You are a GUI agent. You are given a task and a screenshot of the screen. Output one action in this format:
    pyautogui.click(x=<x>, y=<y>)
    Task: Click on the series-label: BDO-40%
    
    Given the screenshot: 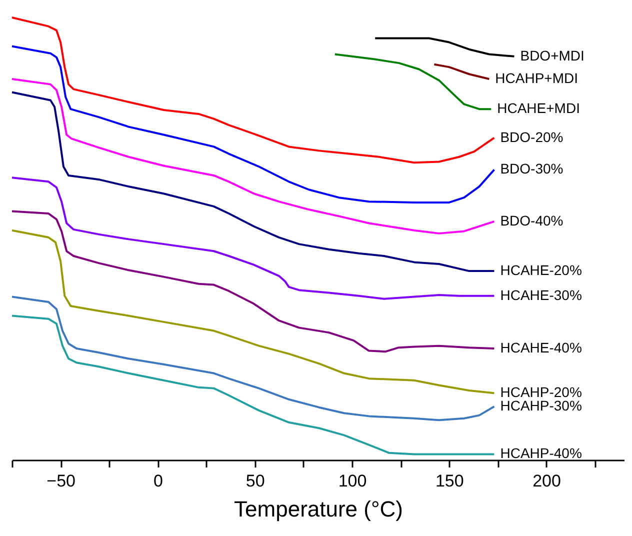 What is the action you would take?
    pyautogui.click(x=532, y=220)
    